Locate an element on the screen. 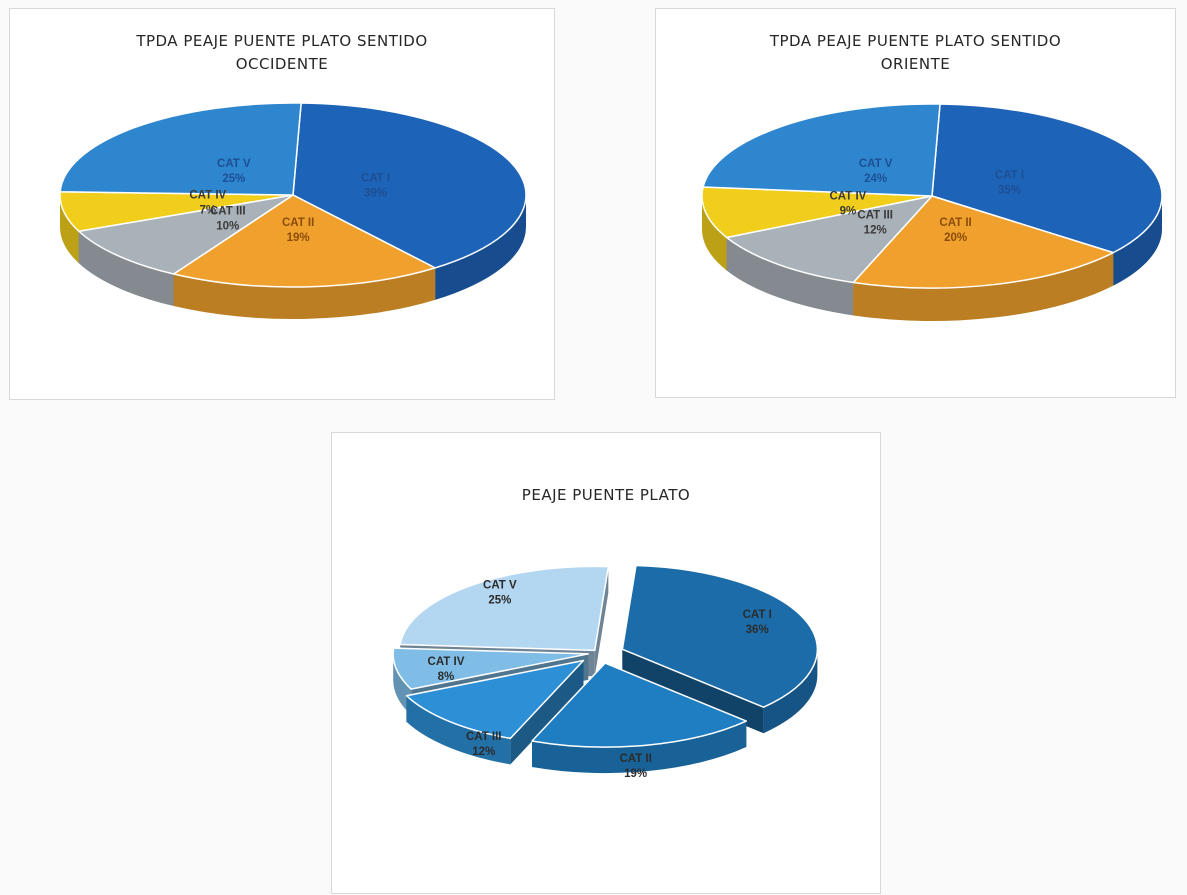 The height and width of the screenshot is (895, 1187). slice-percent-cat-iv: 9% is located at coordinates (848, 211).